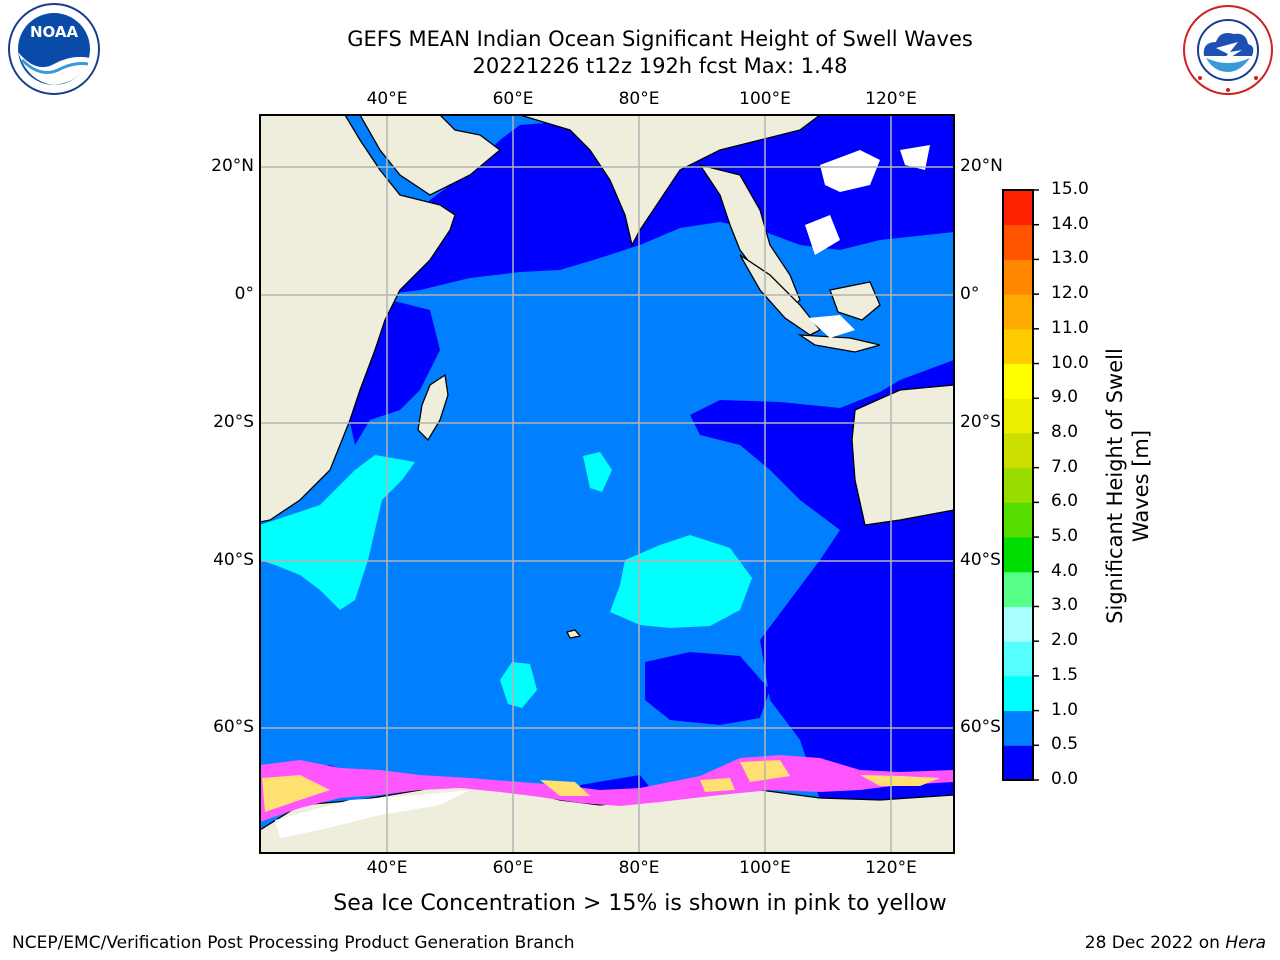 This screenshot has height=960, width=1280. What do you see at coordinates (1175, 943) in the screenshot?
I see `date-stamp: 28 Dec 2022 on Hera` at bounding box center [1175, 943].